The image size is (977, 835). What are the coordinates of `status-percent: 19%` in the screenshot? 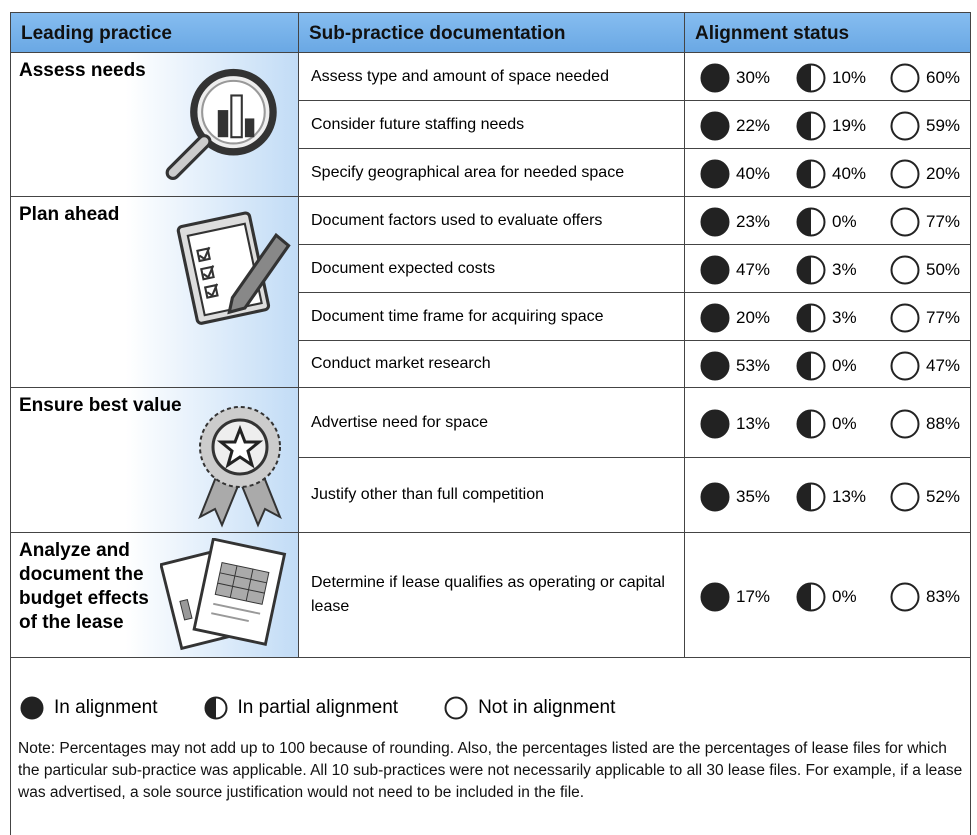 It's located at (849, 125).